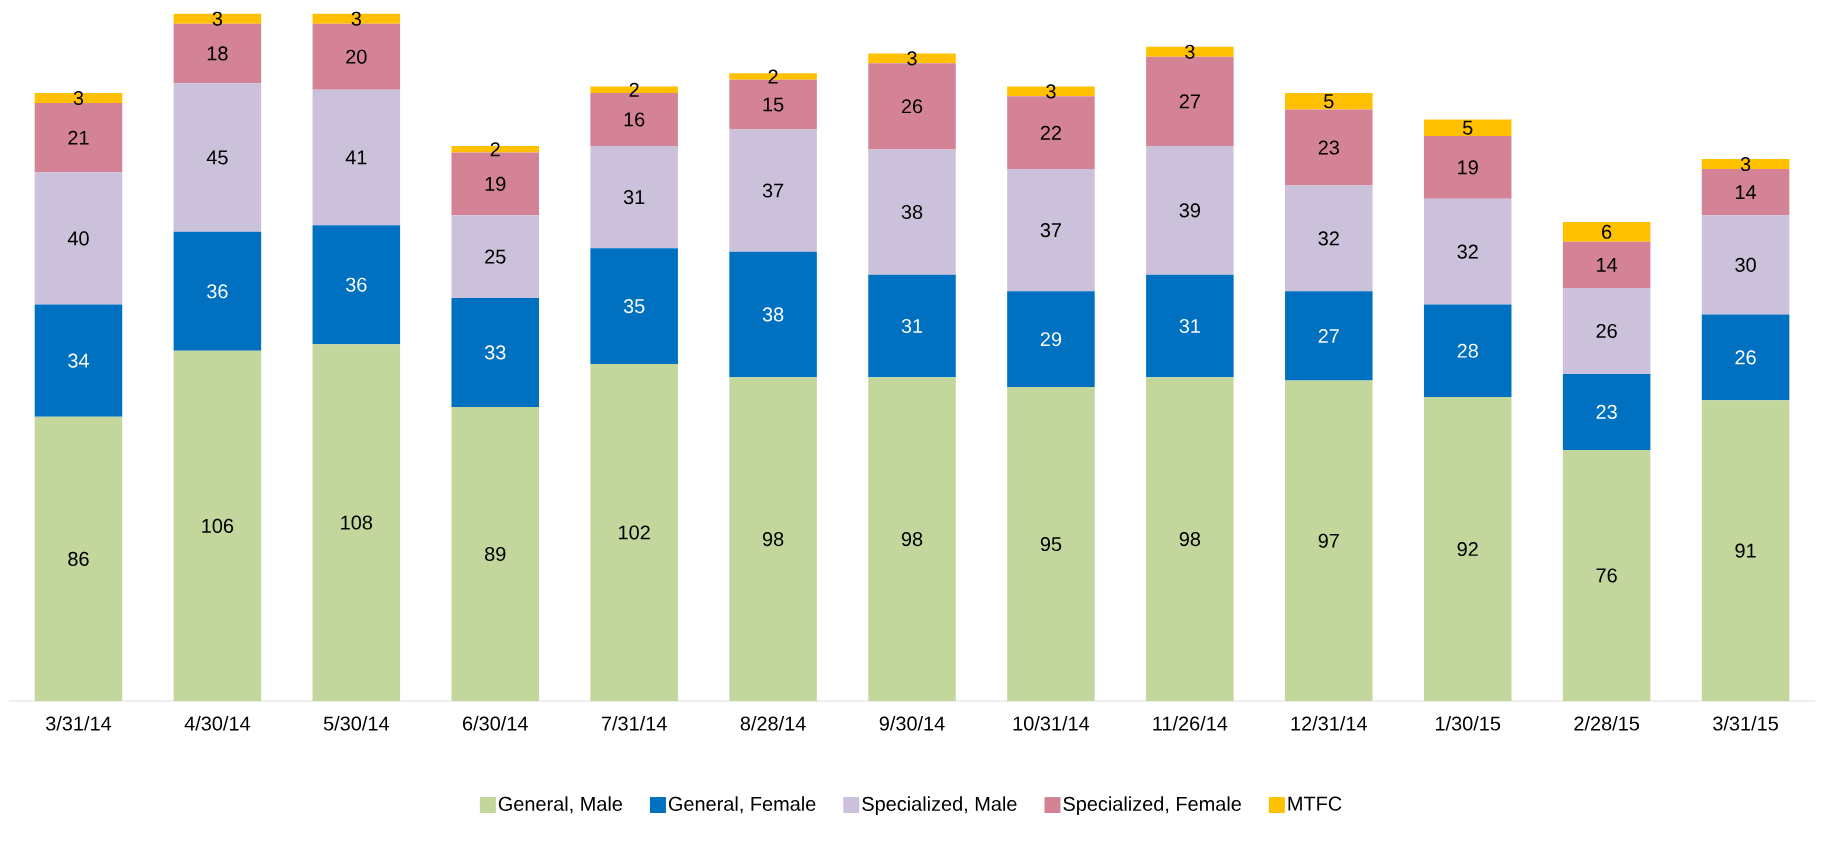 The image size is (1825, 854). Describe the element at coordinates (1152, 805) in the screenshot. I see `legend-label: Specialized, Female` at that location.